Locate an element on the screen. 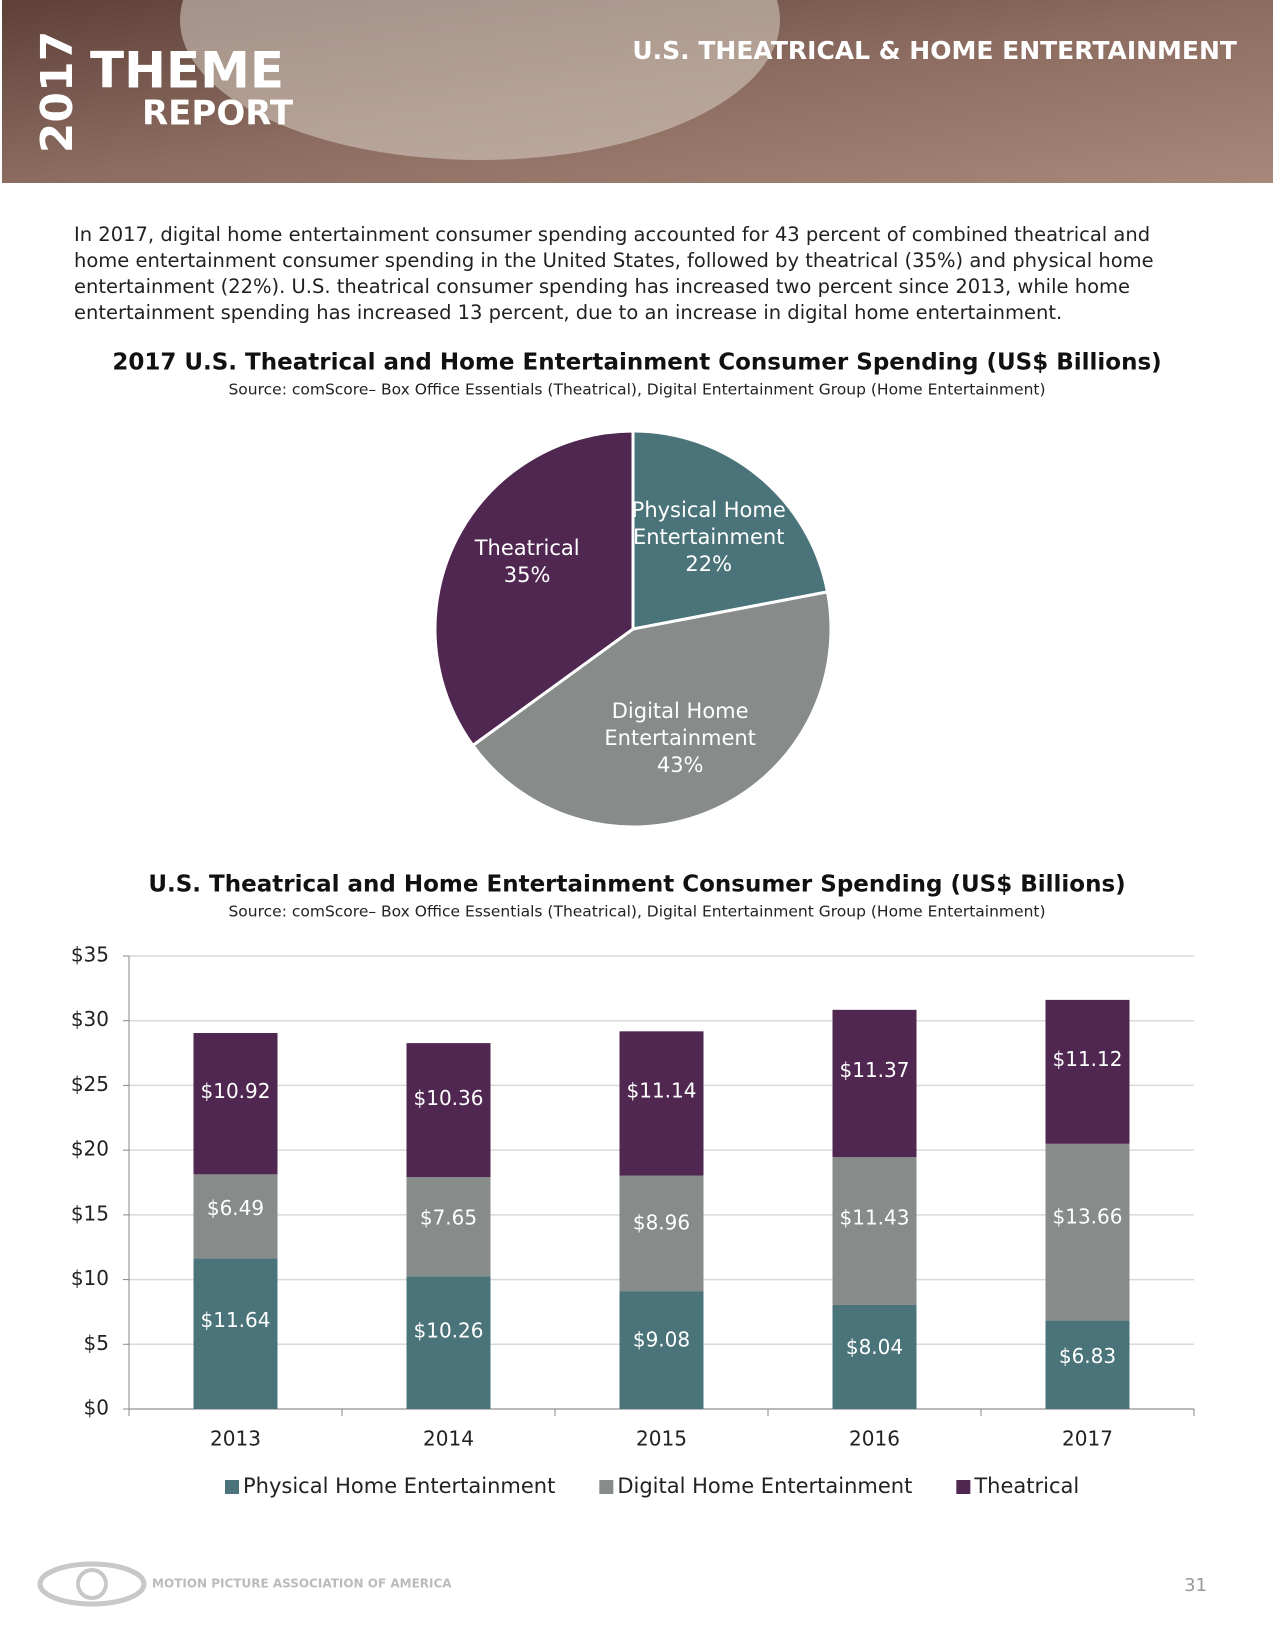 The image size is (1275, 1650). bar-label: $13.66 is located at coordinates (1088, 1217).